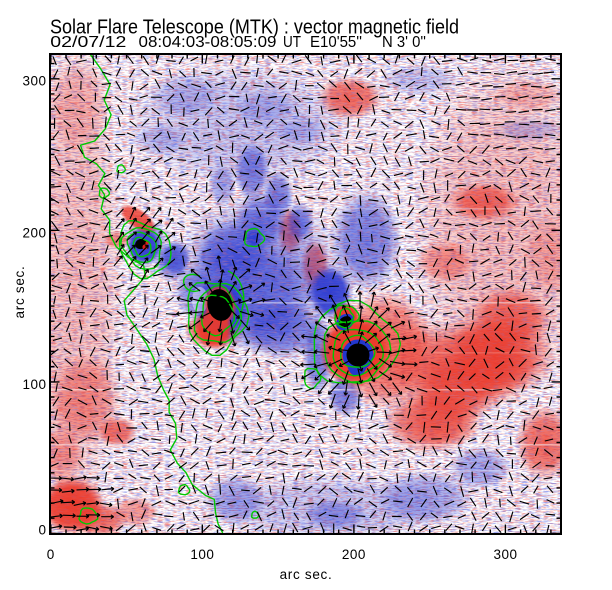  I want to click on svg-text: 02/07/12, so click(88, 42).